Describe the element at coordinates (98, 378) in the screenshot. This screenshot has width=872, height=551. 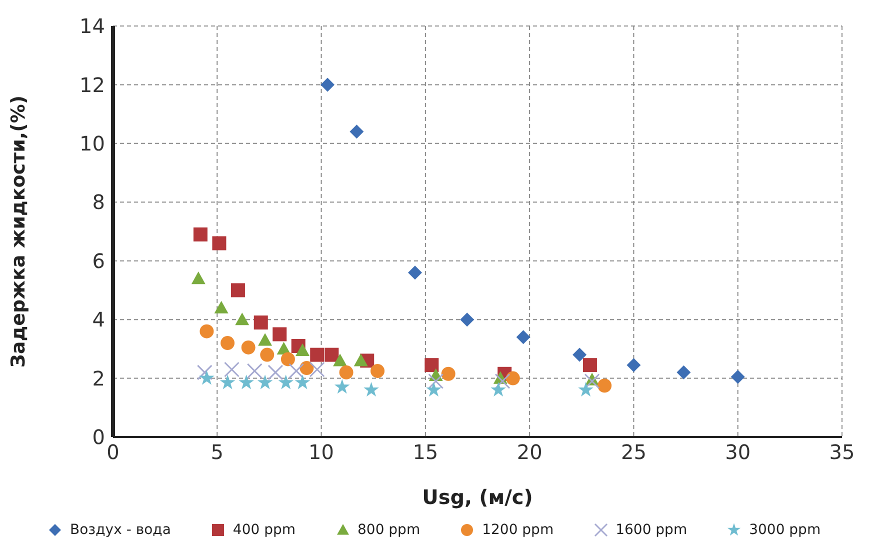
I see `y-tick-label: 2` at that location.